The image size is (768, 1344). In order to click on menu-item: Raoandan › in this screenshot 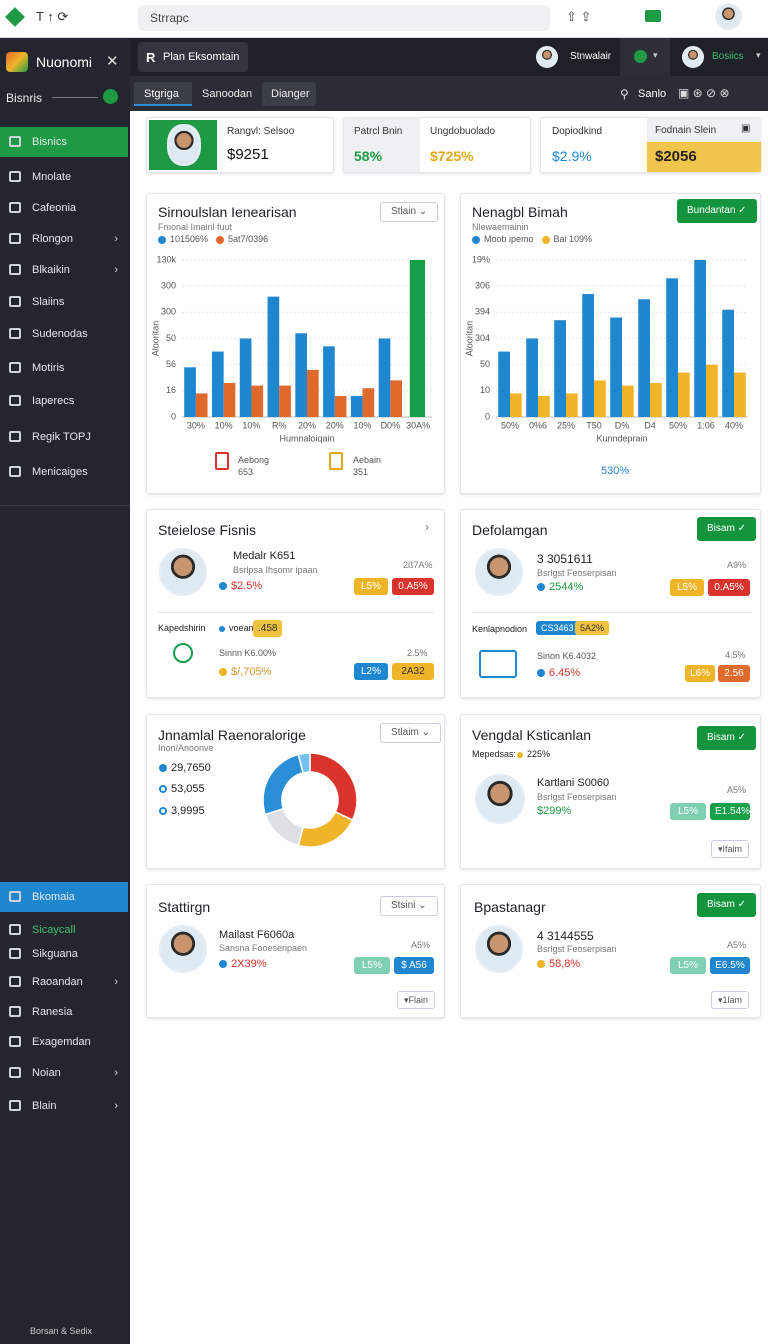, I will do `click(64, 982)`.